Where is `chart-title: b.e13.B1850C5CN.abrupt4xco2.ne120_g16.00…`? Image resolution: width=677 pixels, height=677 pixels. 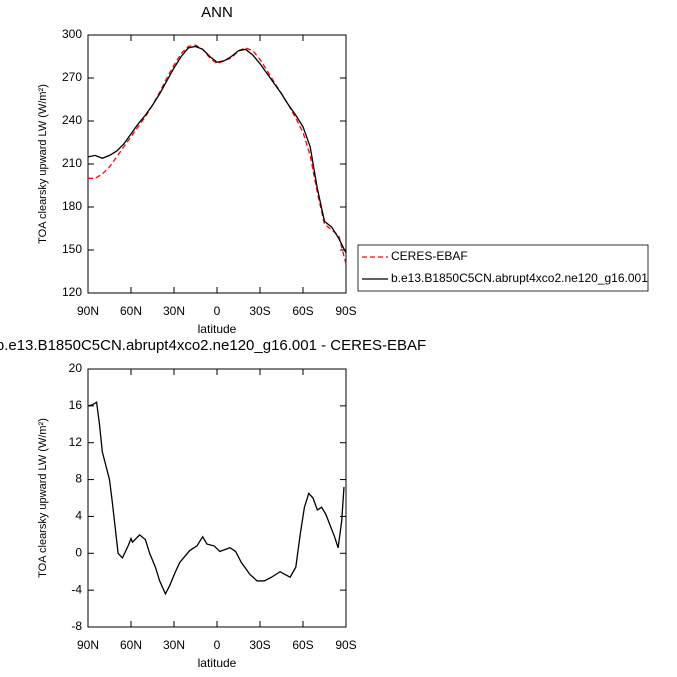
chart-title: b.e13.B1850C5CN.abrupt4xco2.ne120_g16.00… is located at coordinates (213, 345).